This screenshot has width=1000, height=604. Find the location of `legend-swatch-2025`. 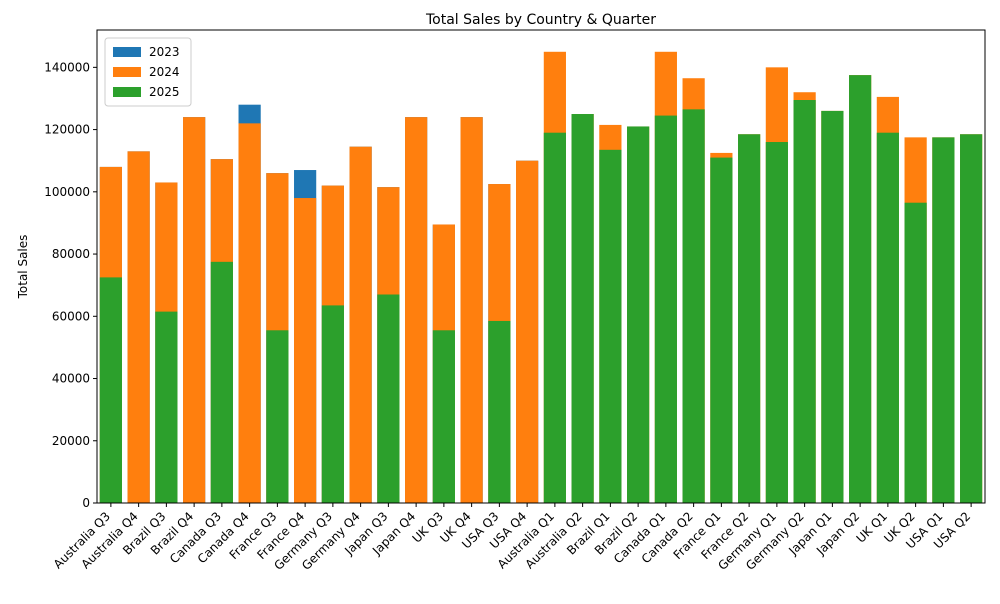

legend-swatch-2025 is located at coordinates (127, 92).